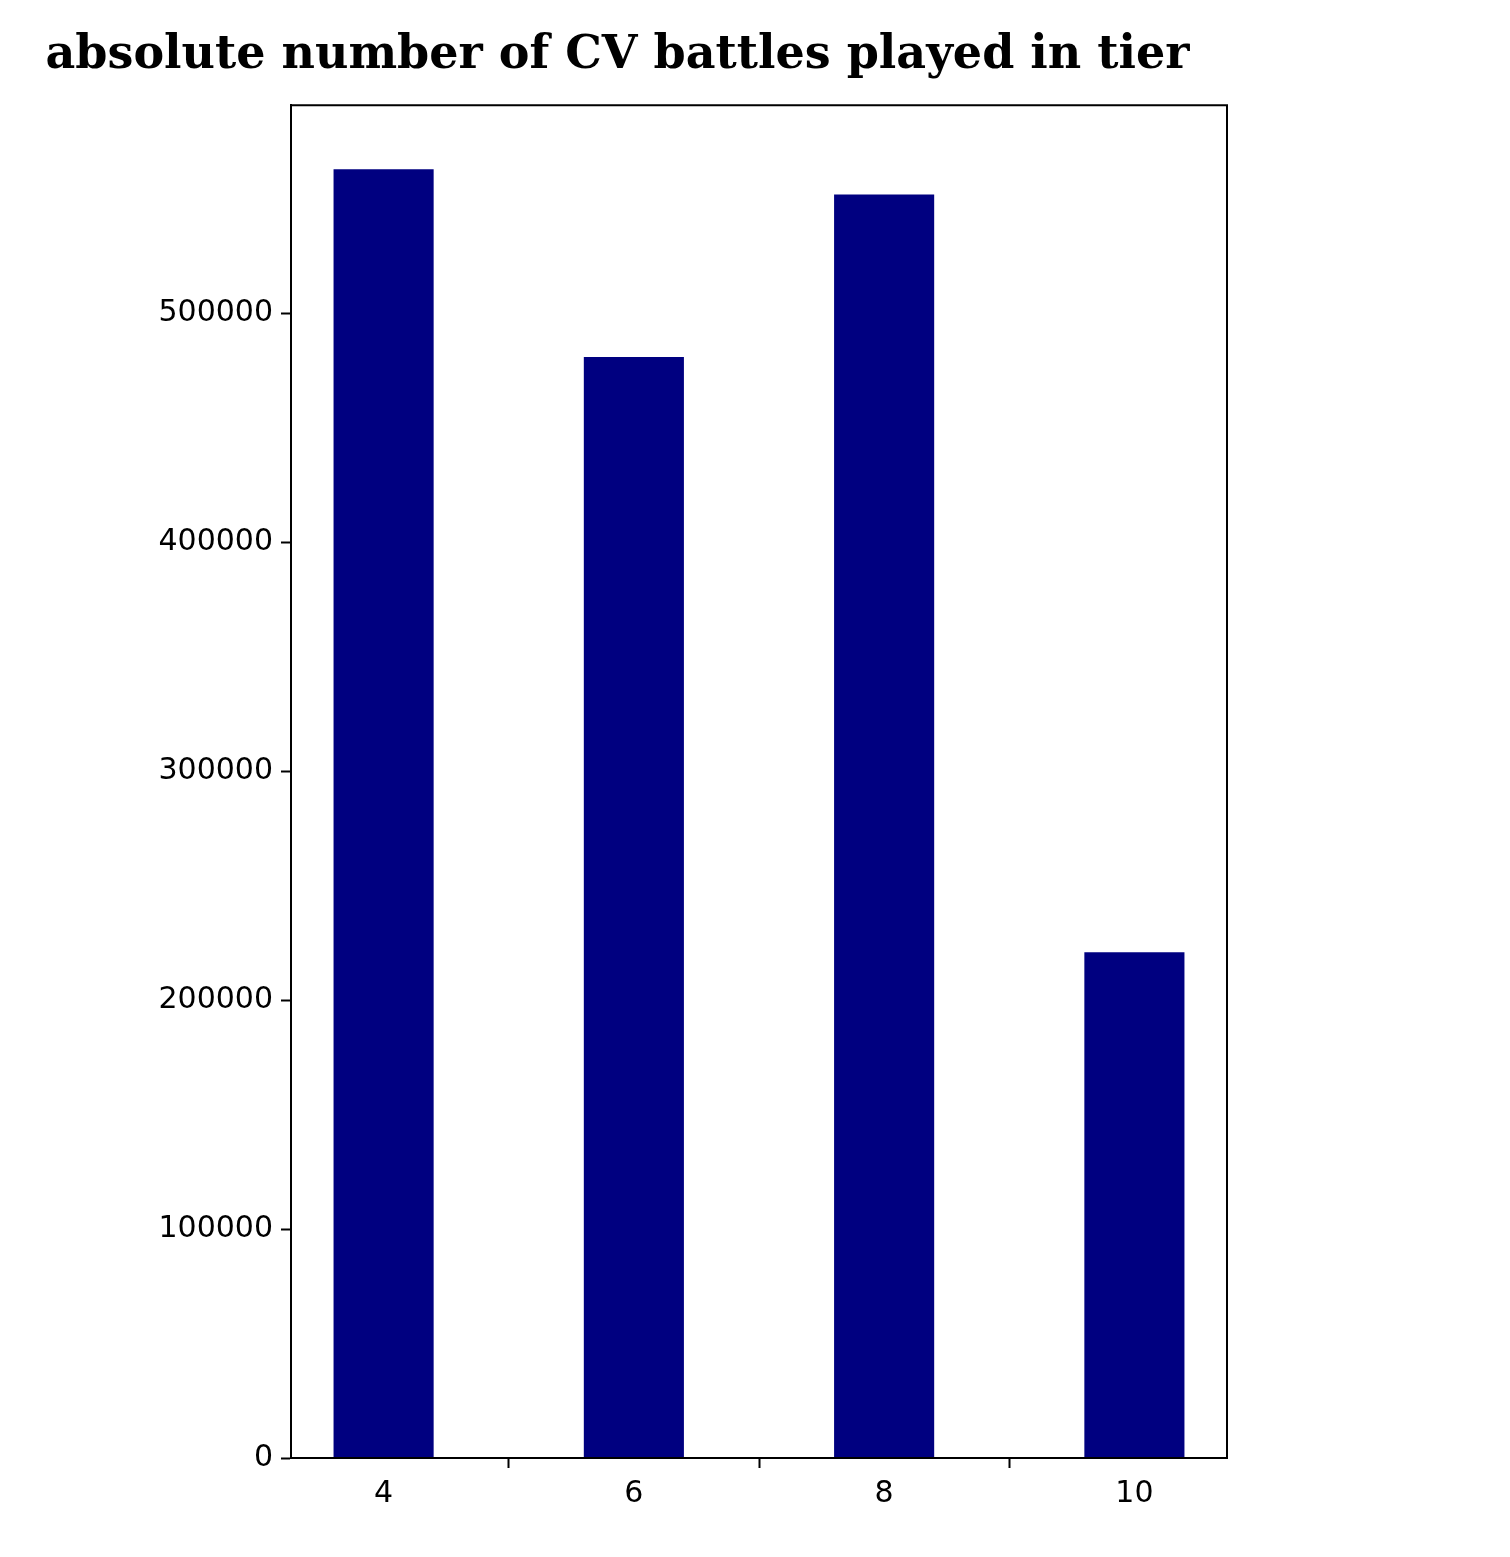 The width and height of the screenshot is (1510, 1557). Describe the element at coordinates (618, 51) in the screenshot. I see `chart-title: absolute number of CV battles played in tier` at that location.